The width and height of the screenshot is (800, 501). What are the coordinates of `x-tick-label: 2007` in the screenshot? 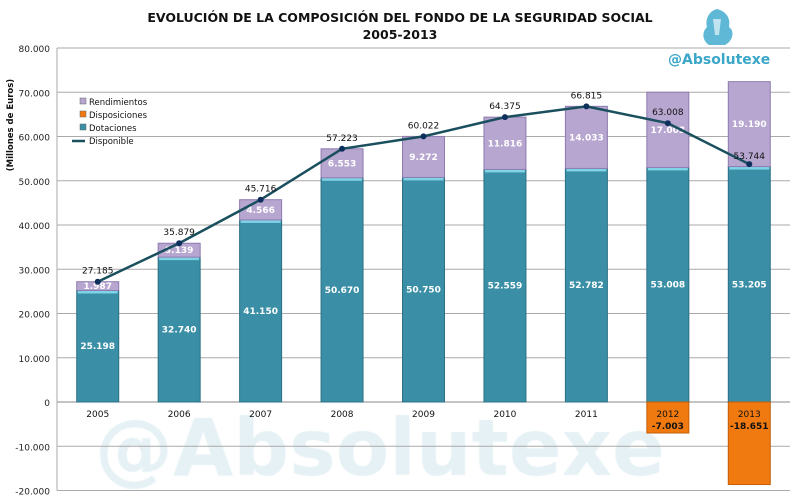 It's located at (260, 415).